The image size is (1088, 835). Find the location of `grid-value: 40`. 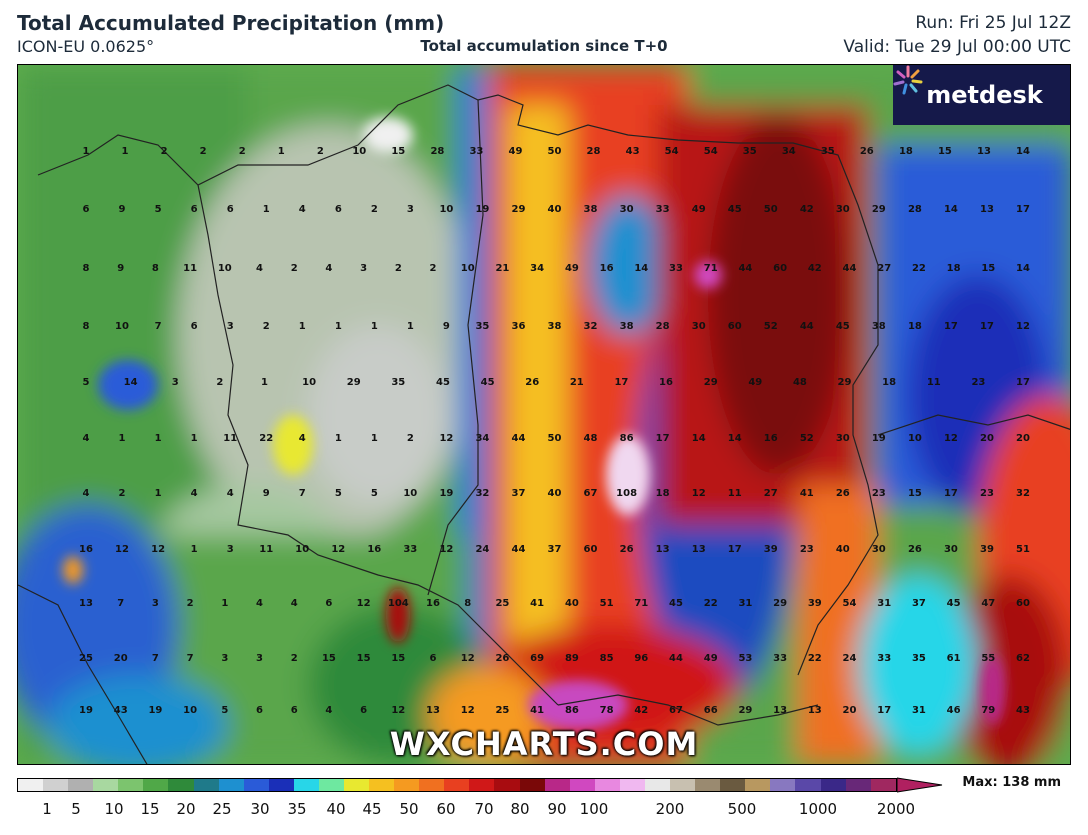

grid-value: 40 is located at coordinates (843, 549).